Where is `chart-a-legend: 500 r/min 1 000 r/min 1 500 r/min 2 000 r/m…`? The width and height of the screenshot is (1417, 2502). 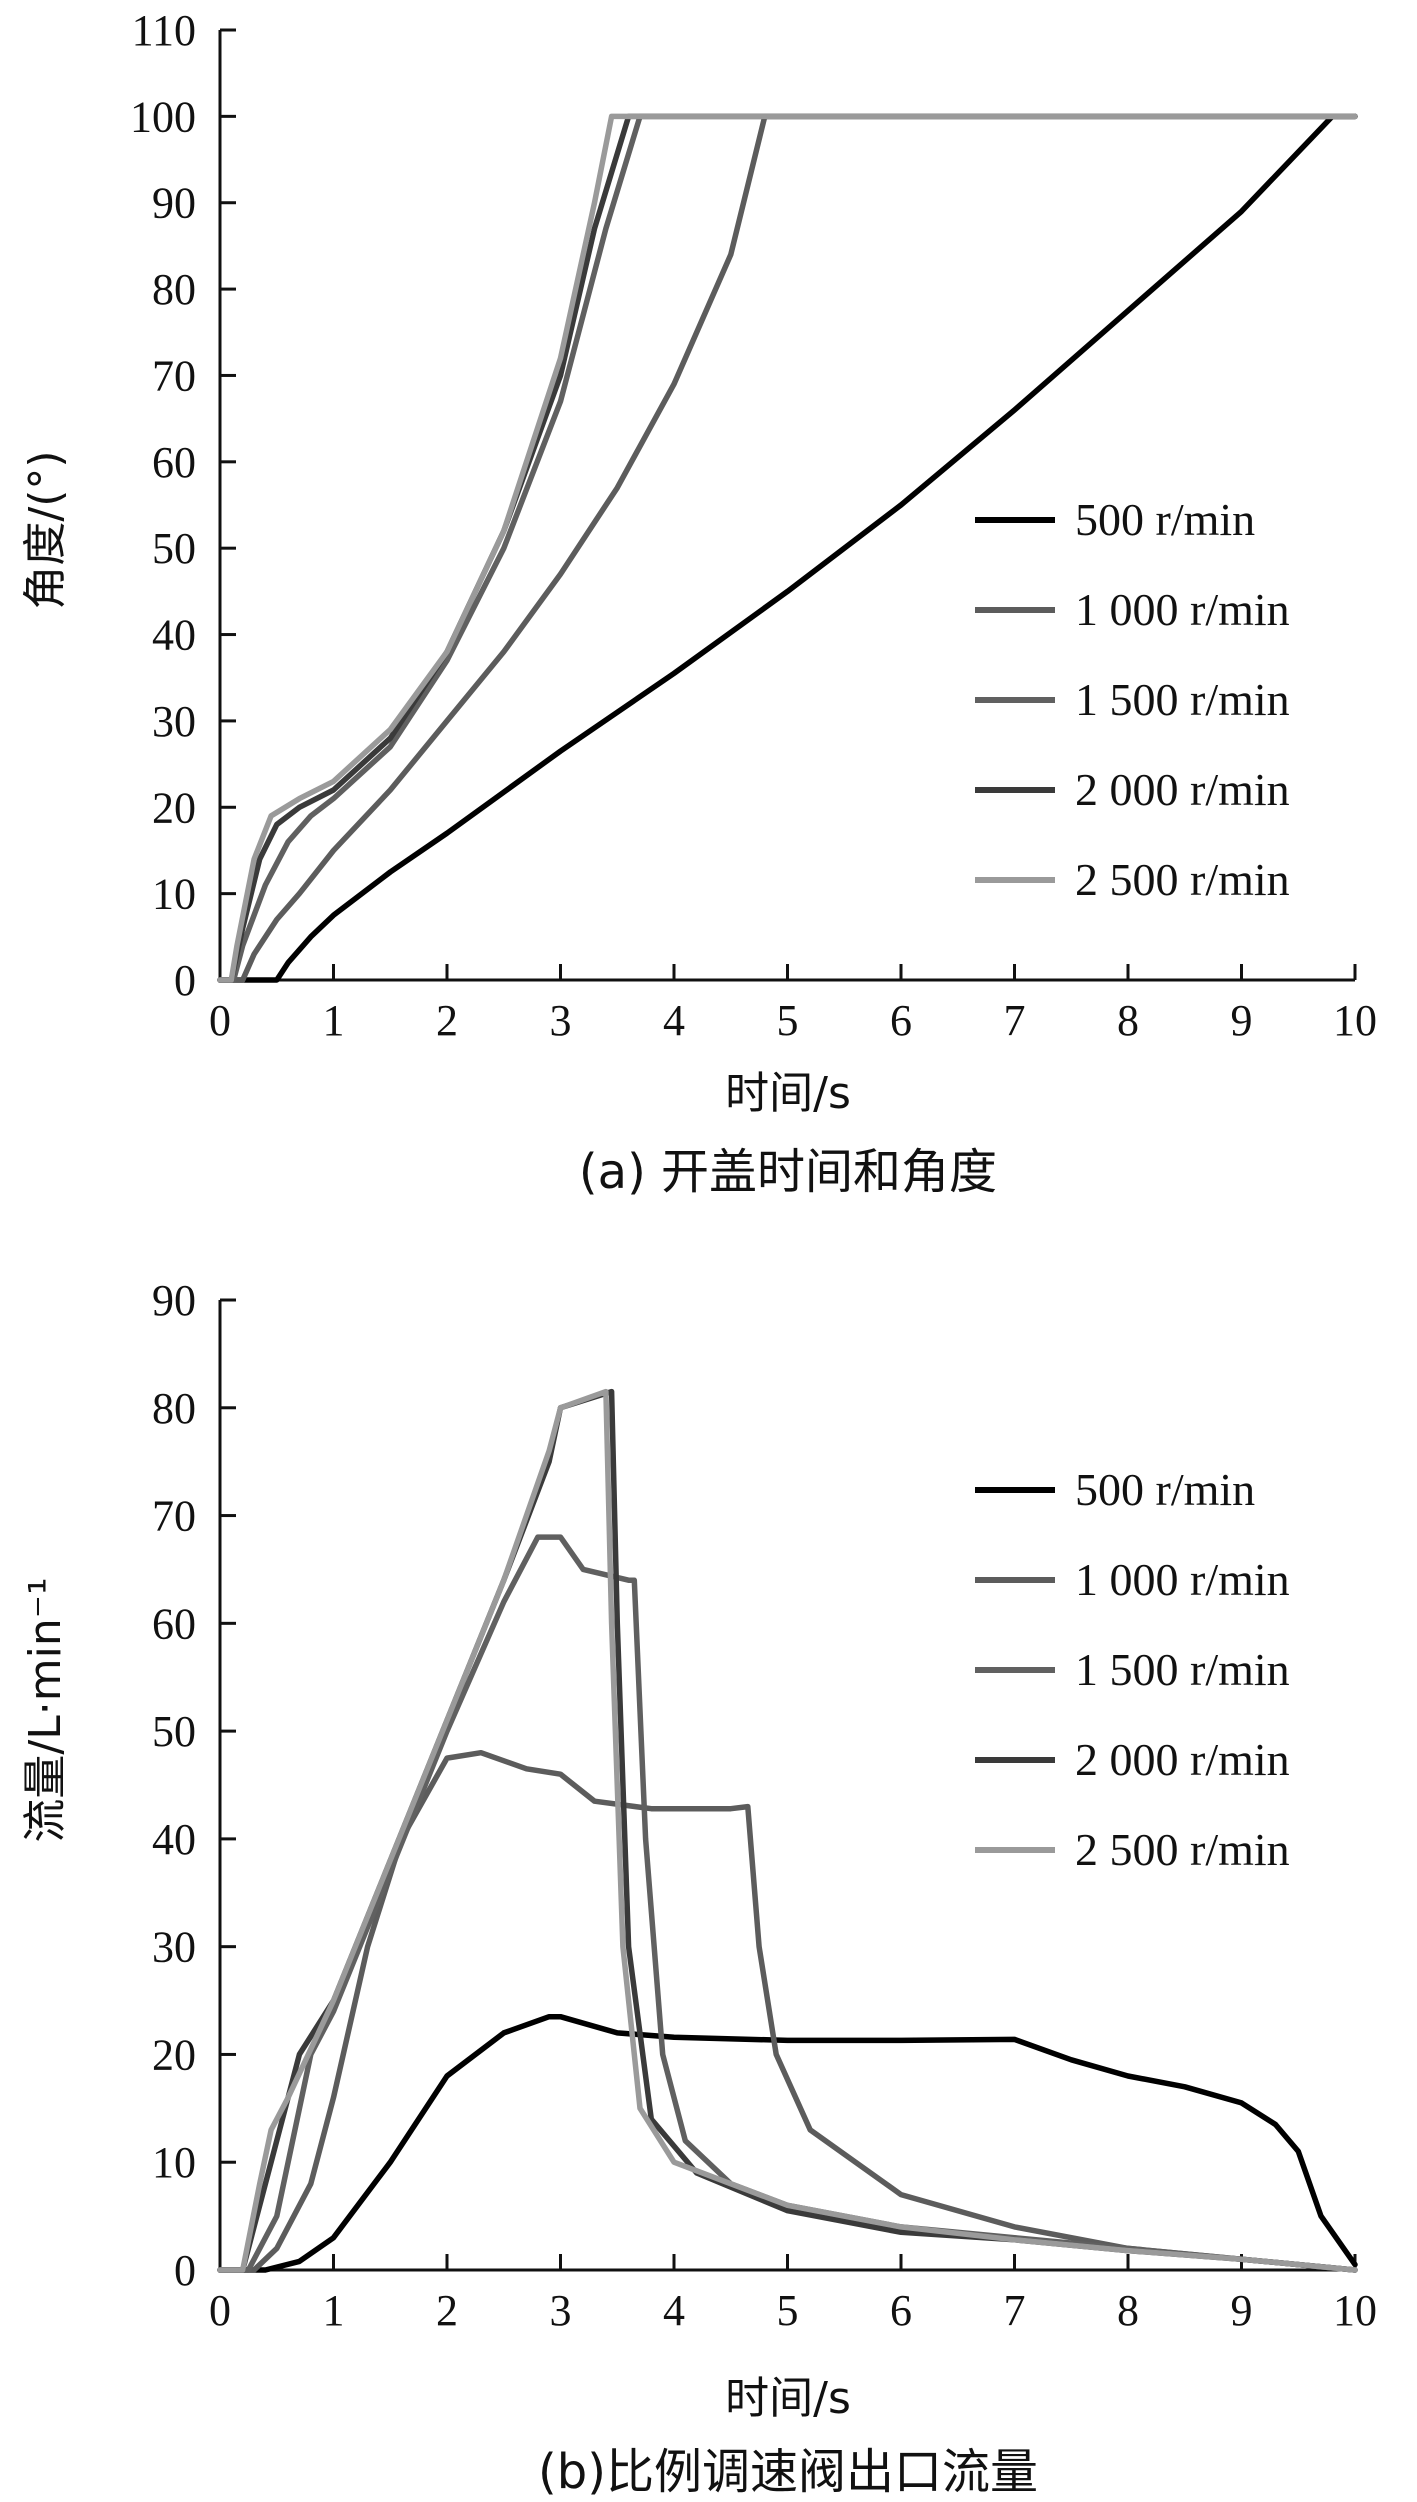 chart-a-legend: 500 r/min 1 000 r/min 1 500 r/min 2 000 r/m… is located at coordinates (1132, 699).